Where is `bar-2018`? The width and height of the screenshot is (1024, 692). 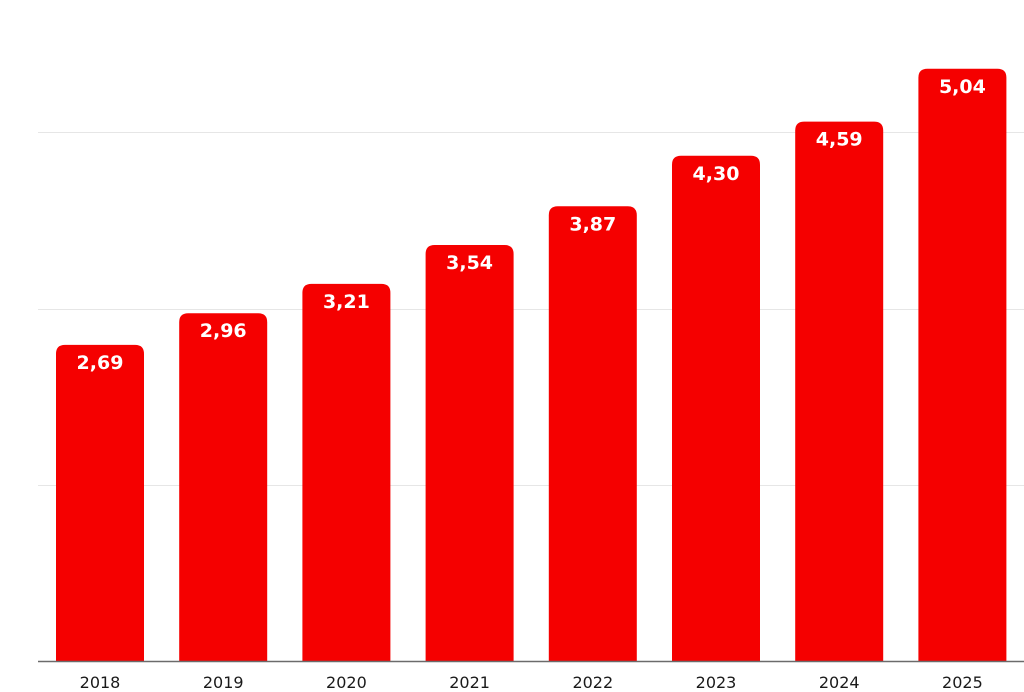
bar-2018 is located at coordinates (100, 502).